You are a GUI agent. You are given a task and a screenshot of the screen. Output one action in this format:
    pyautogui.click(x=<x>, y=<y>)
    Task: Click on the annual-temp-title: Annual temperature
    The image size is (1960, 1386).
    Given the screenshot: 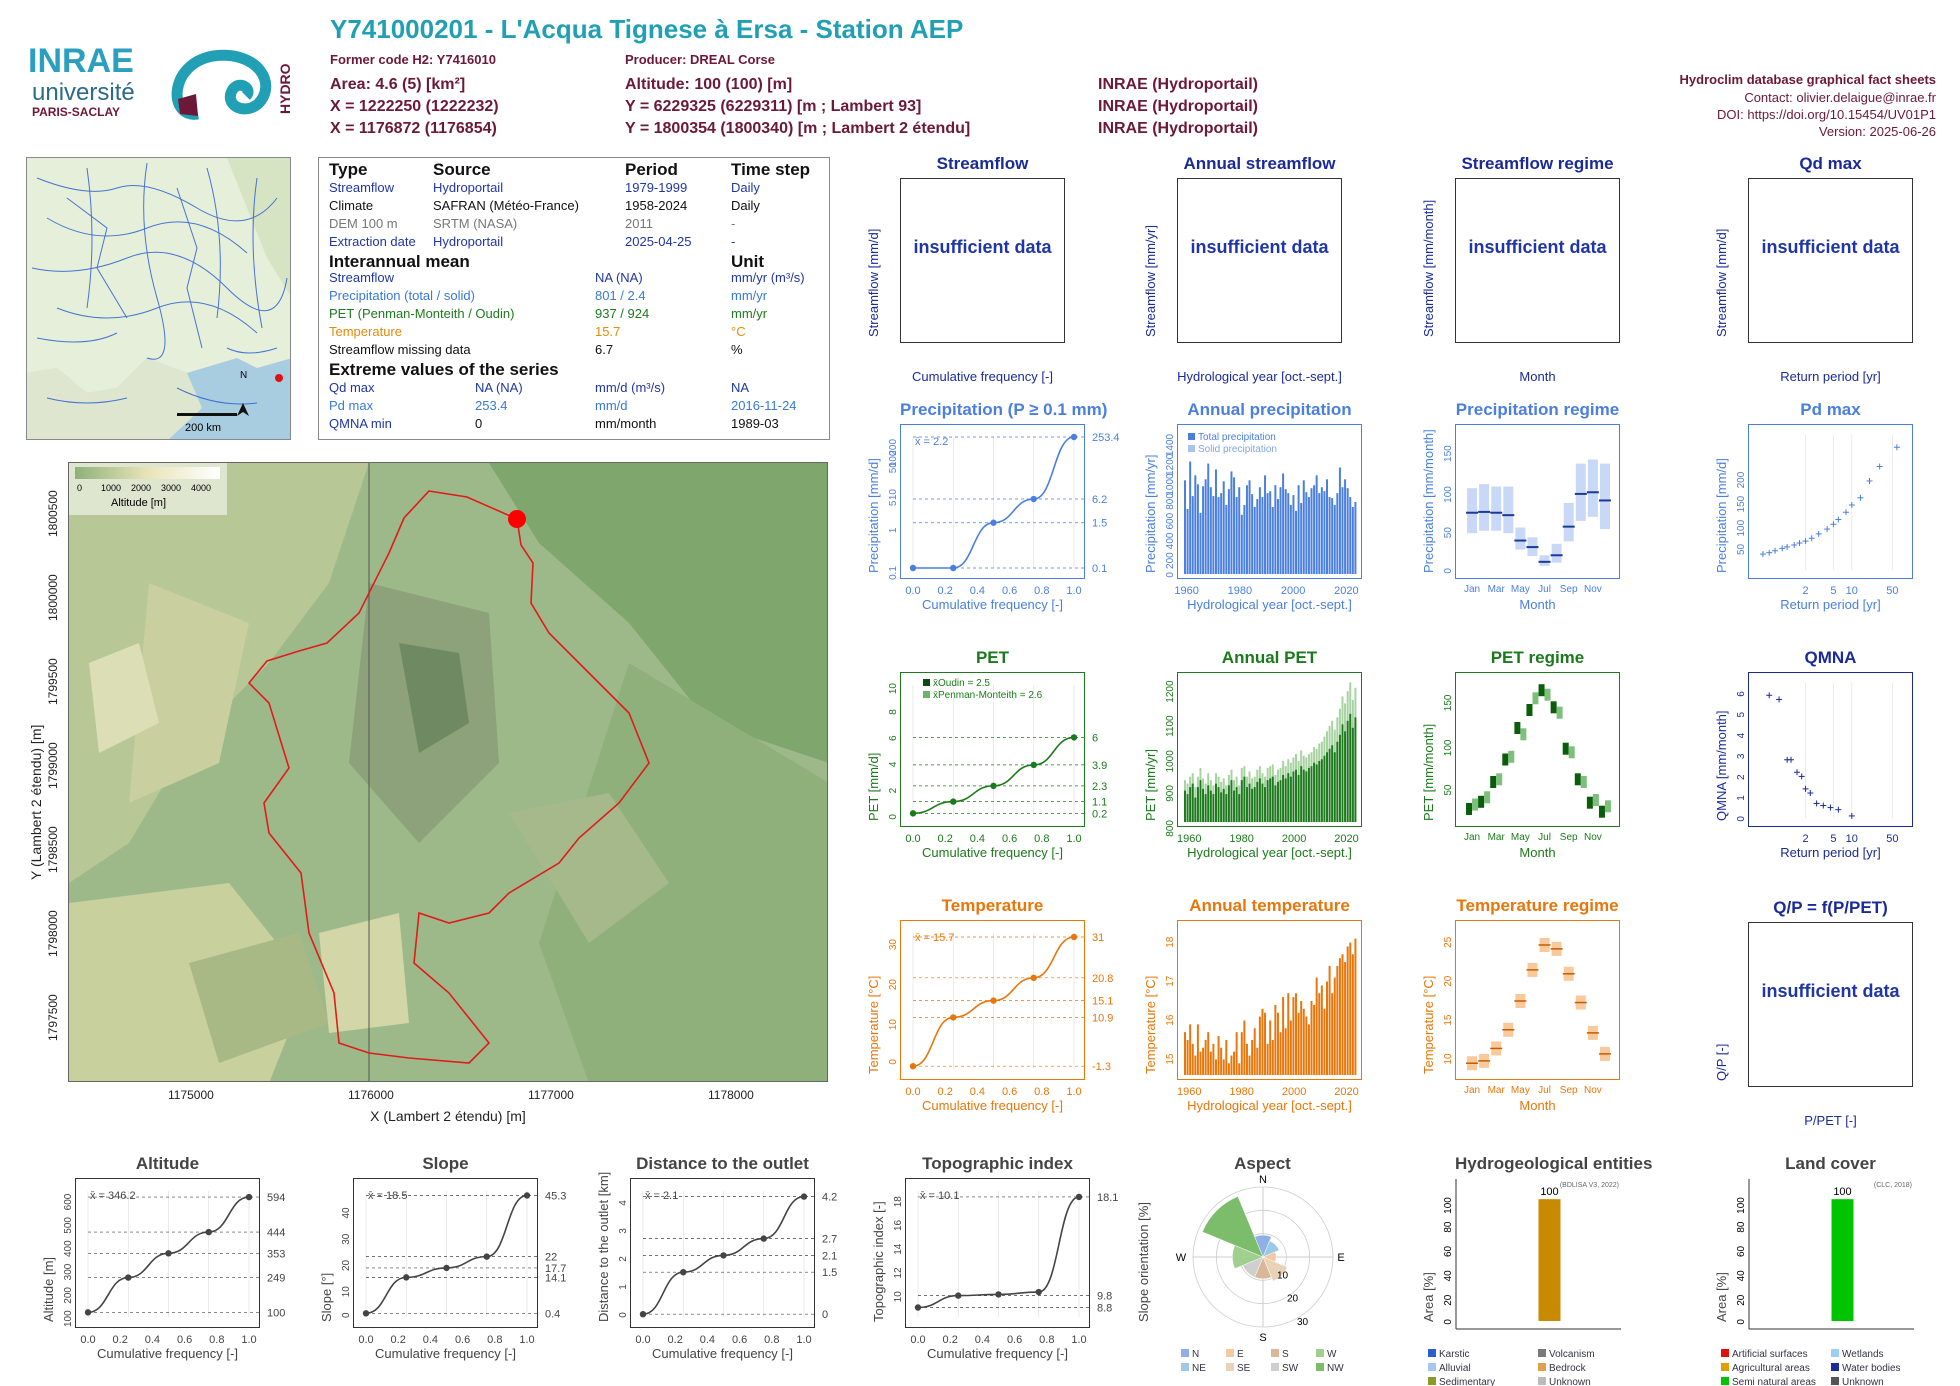 What is the action you would take?
    pyautogui.click(x=1269, y=905)
    